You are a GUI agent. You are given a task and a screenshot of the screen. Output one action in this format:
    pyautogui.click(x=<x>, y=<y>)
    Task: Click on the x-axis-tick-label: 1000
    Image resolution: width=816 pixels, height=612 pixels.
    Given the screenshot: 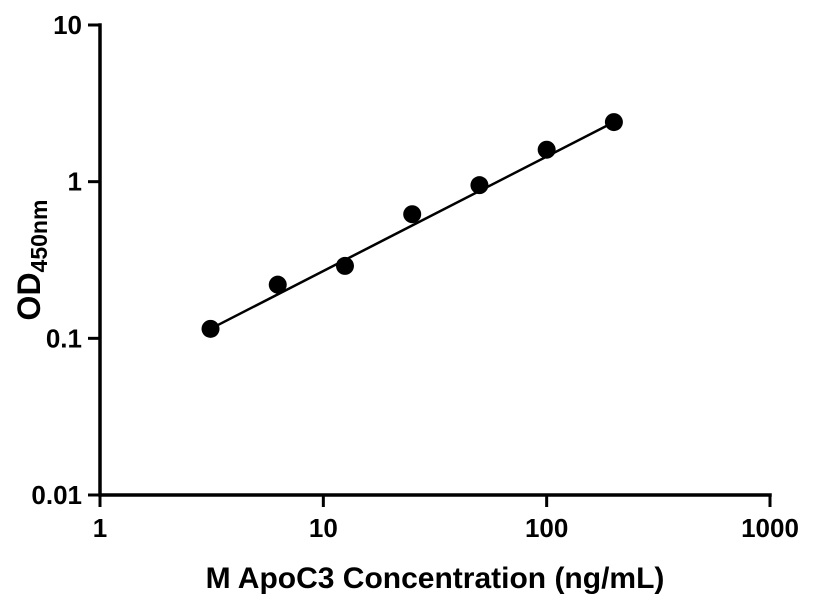 What is the action you would take?
    pyautogui.click(x=770, y=528)
    